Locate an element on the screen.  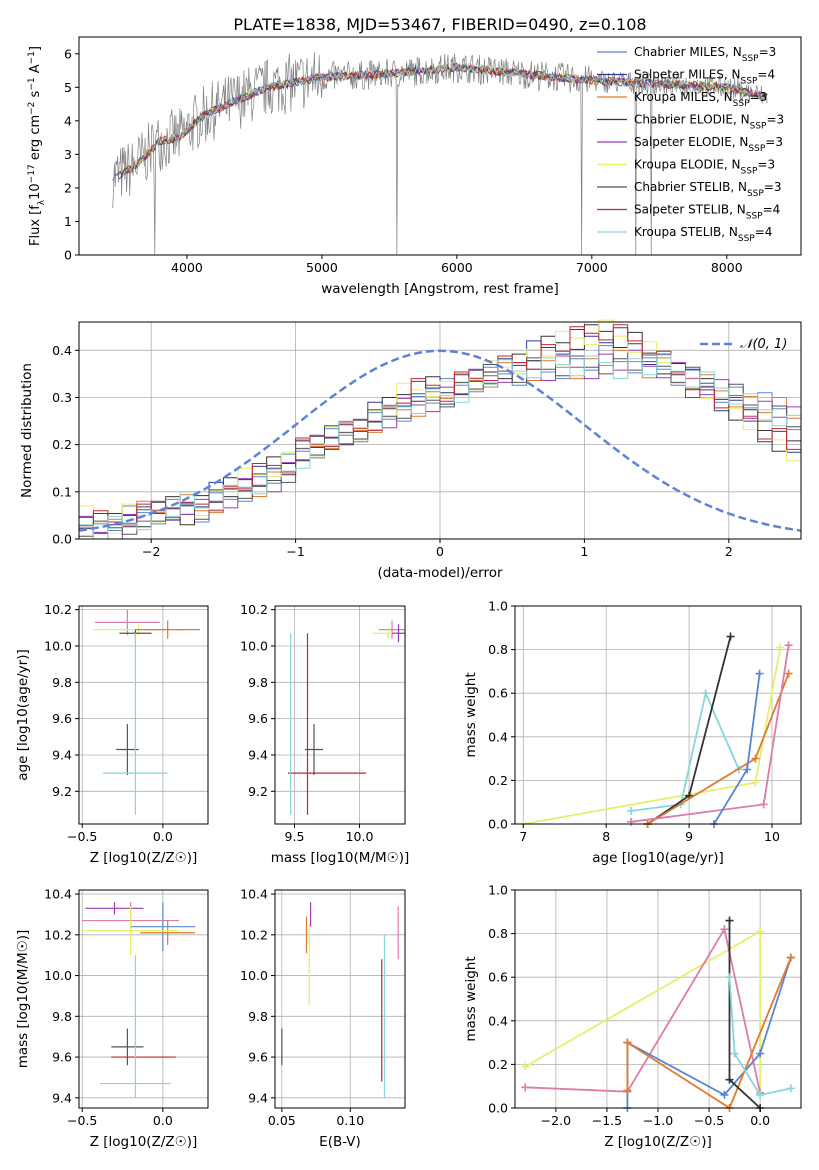
axes-frame: 0.05 0.10 9.4 9.6 9.8 10.0 10.2 10.4 E(B-V) is located at coordinates (323, 1018).